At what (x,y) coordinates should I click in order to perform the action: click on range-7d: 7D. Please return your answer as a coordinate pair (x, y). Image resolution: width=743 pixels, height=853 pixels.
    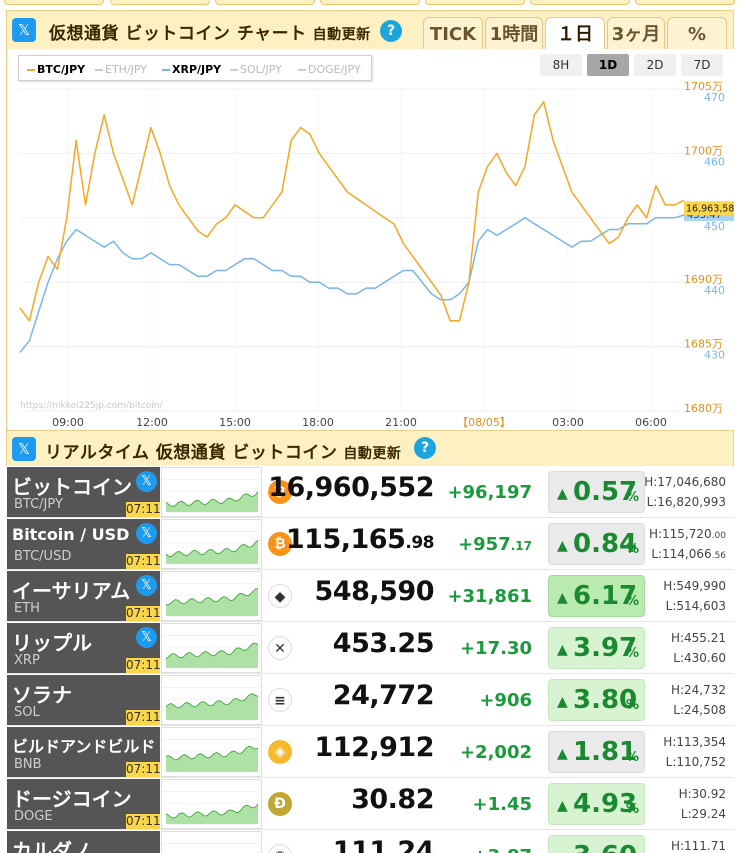
    Looking at the image, I should click on (702, 65).